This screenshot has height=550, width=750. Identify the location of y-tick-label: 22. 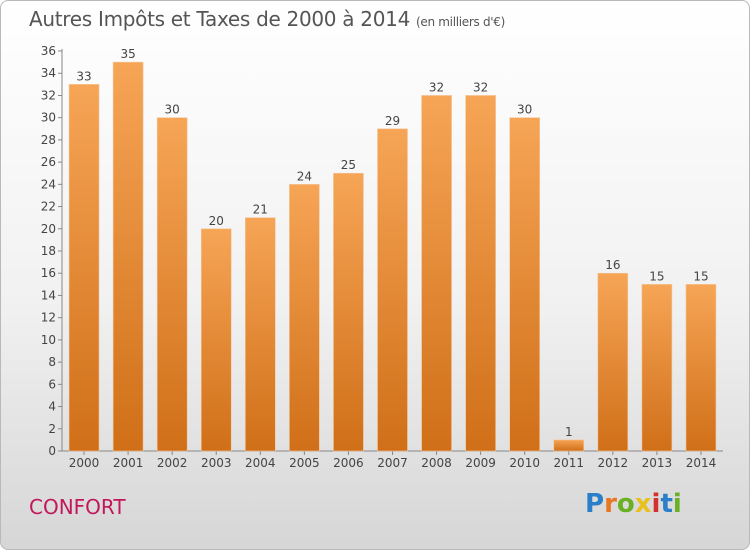
(48, 207).